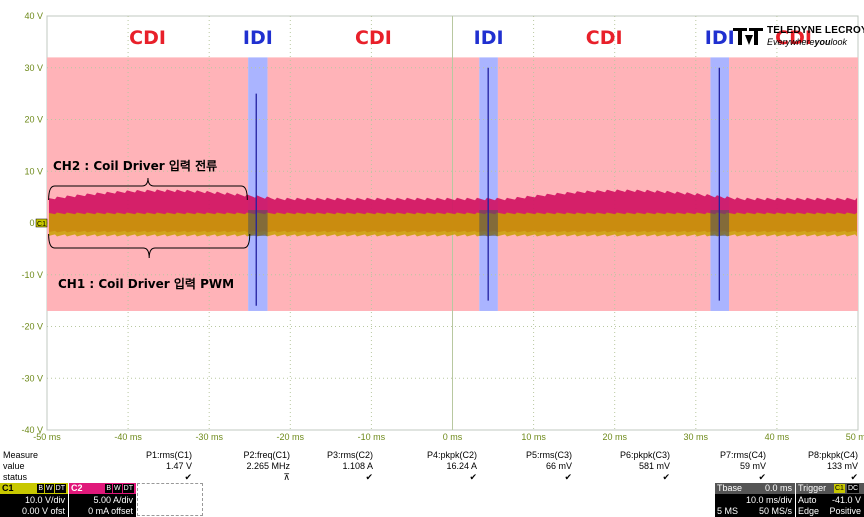  Describe the element at coordinates (45, 500) in the screenshot. I see `channel-c1-scale: 10.0 V/div` at that location.